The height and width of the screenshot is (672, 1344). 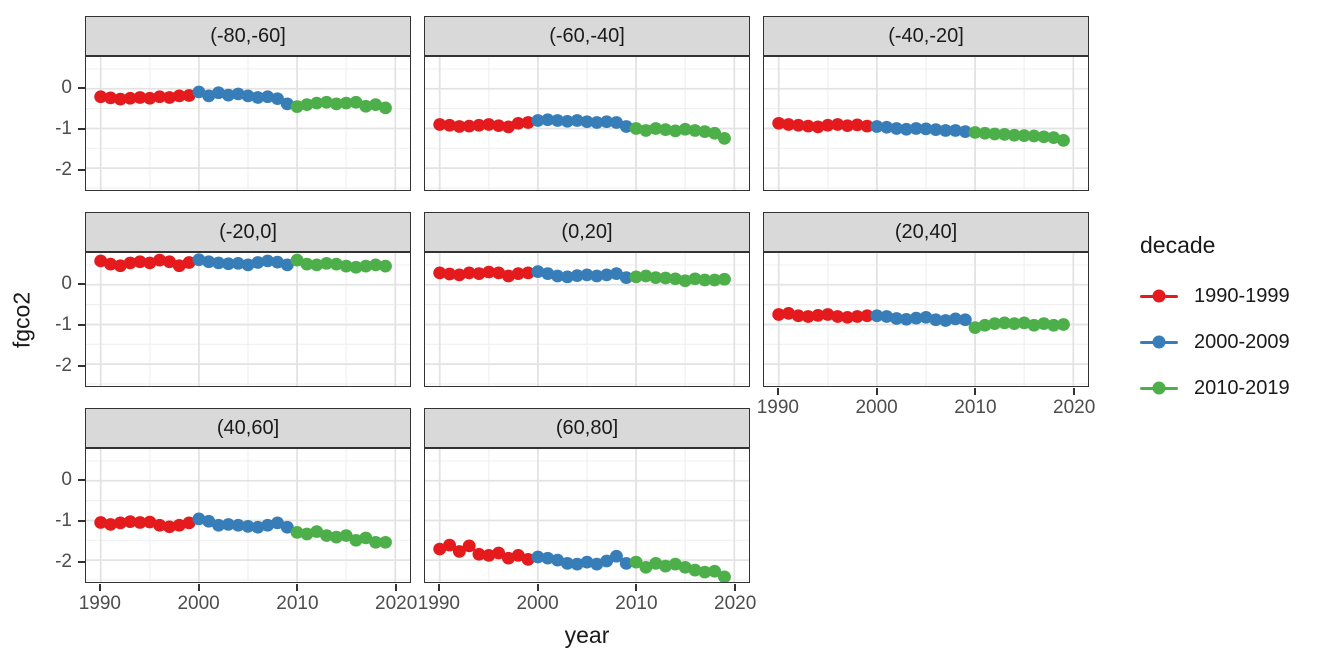 What do you see at coordinates (1074, 407) in the screenshot?
I see `x-tick-label: 2020` at bounding box center [1074, 407].